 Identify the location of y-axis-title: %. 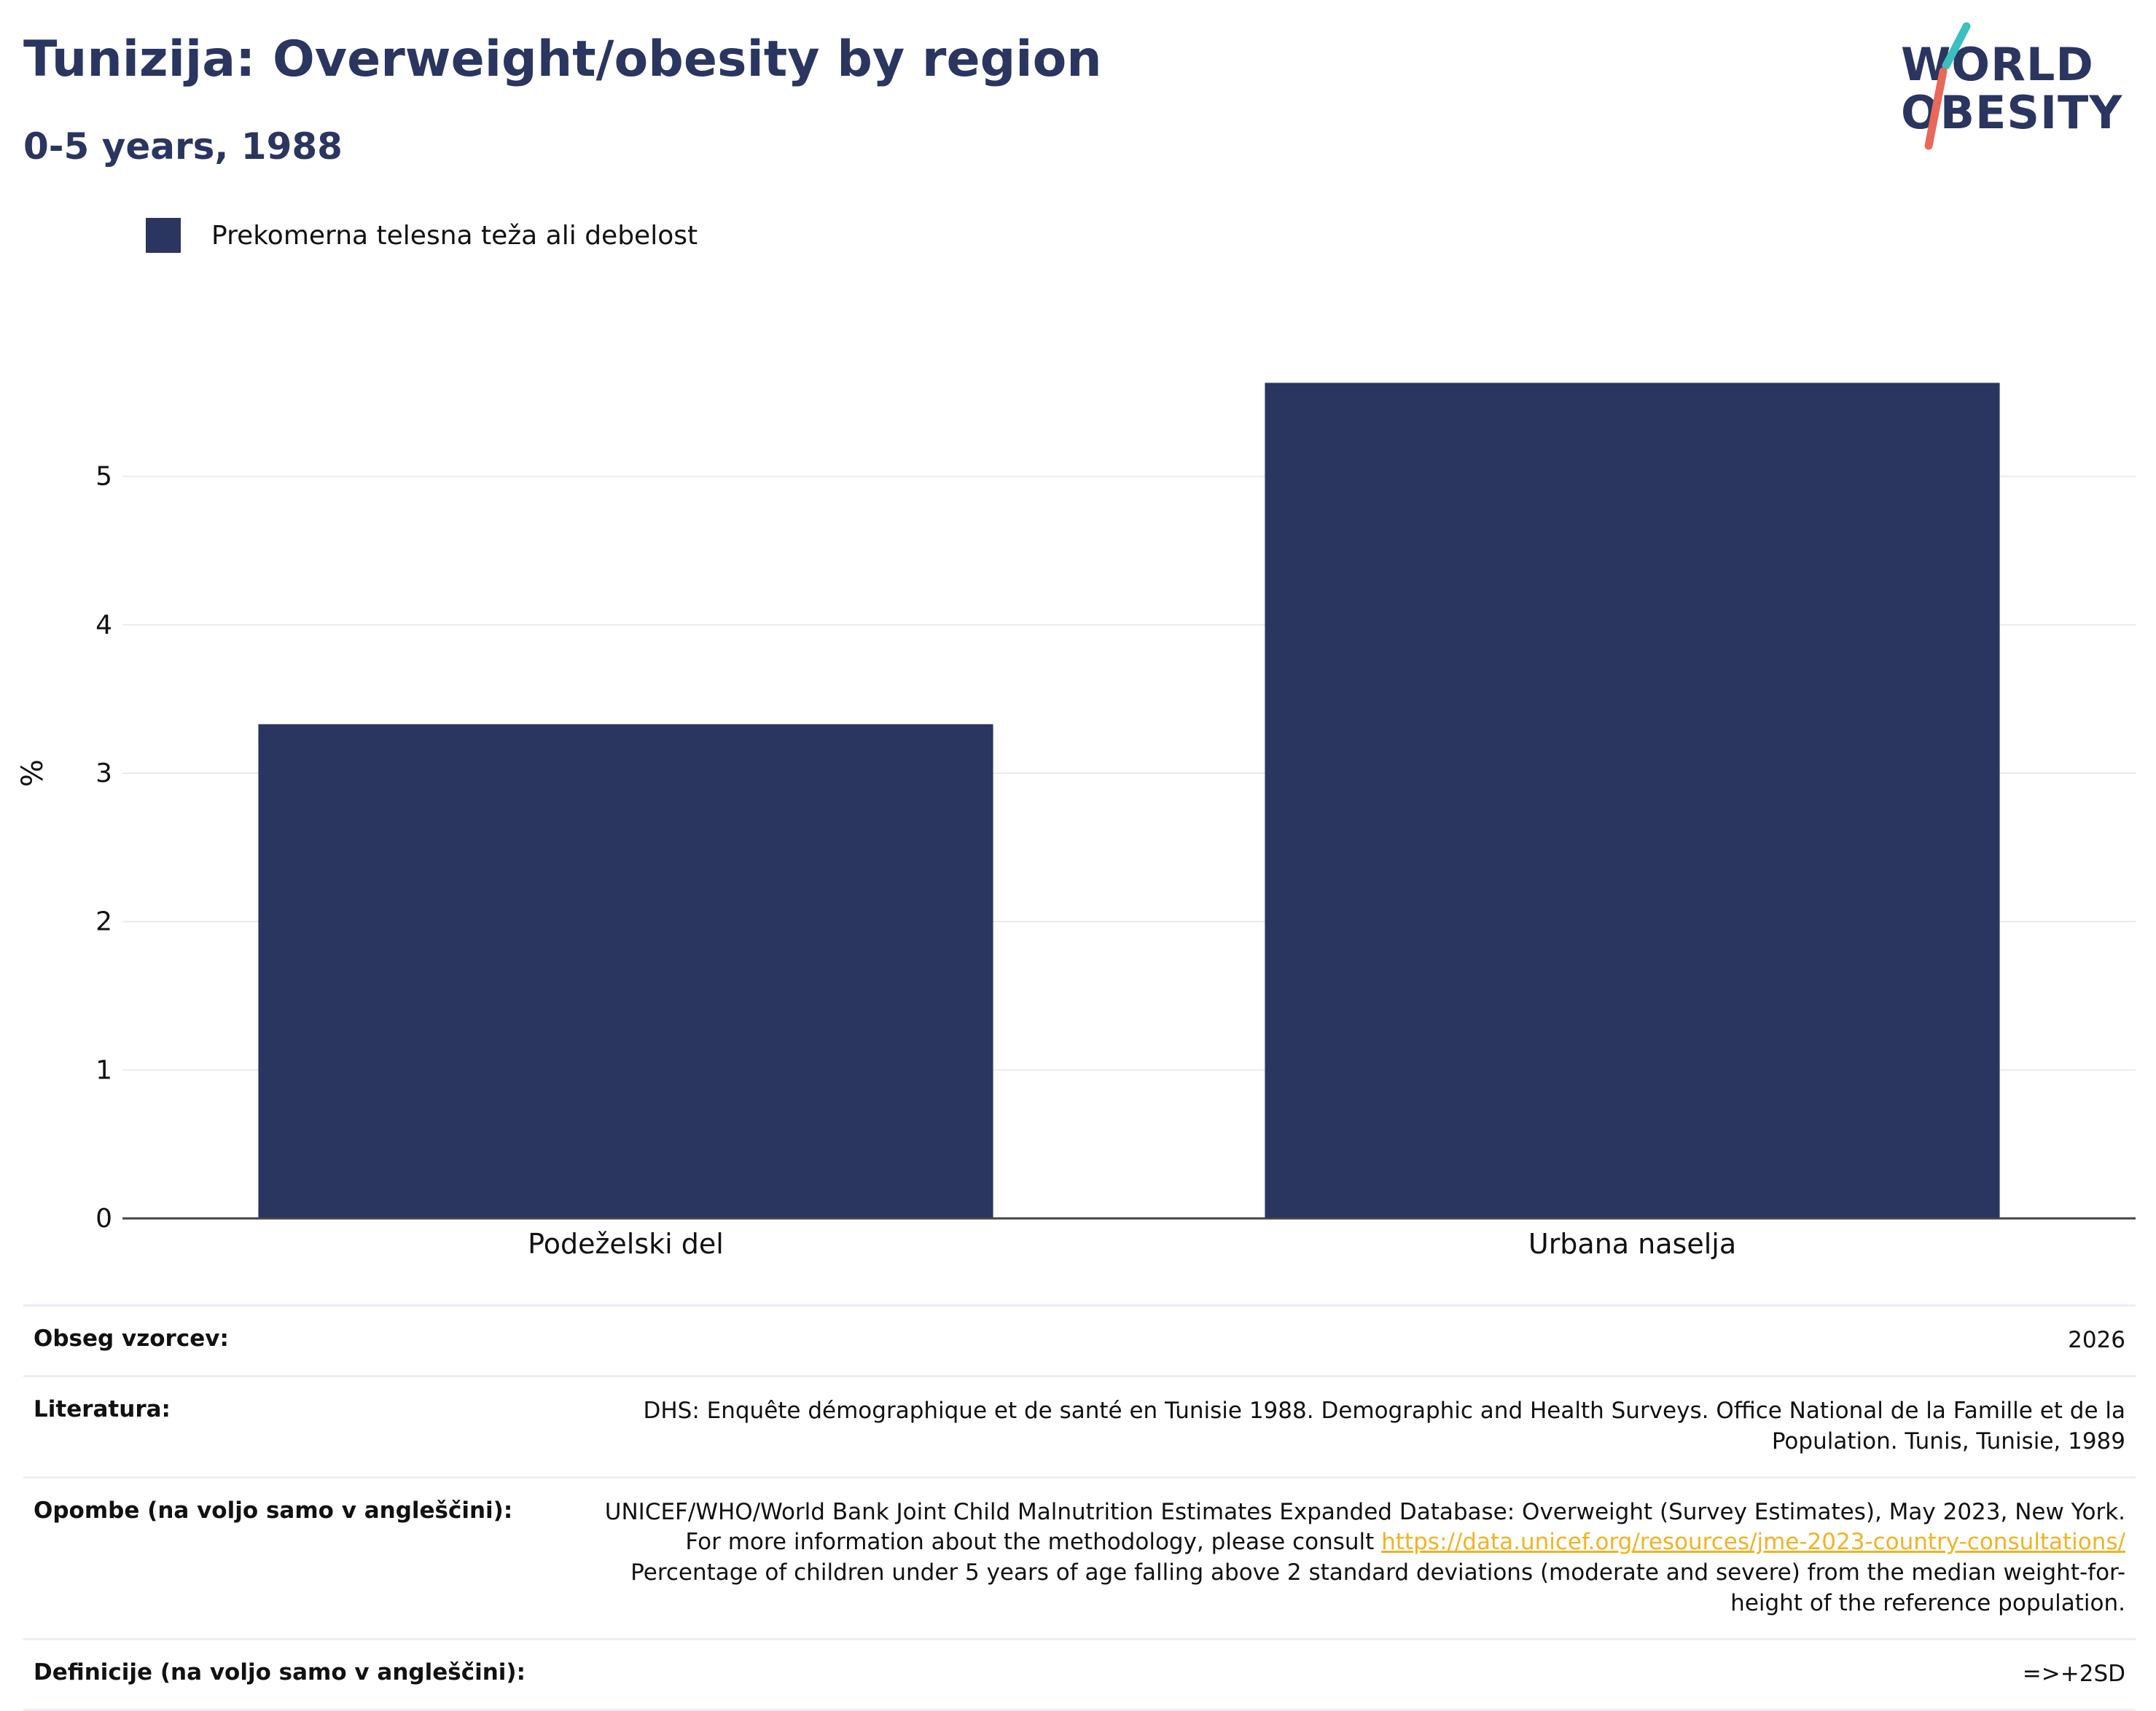
(33, 773).